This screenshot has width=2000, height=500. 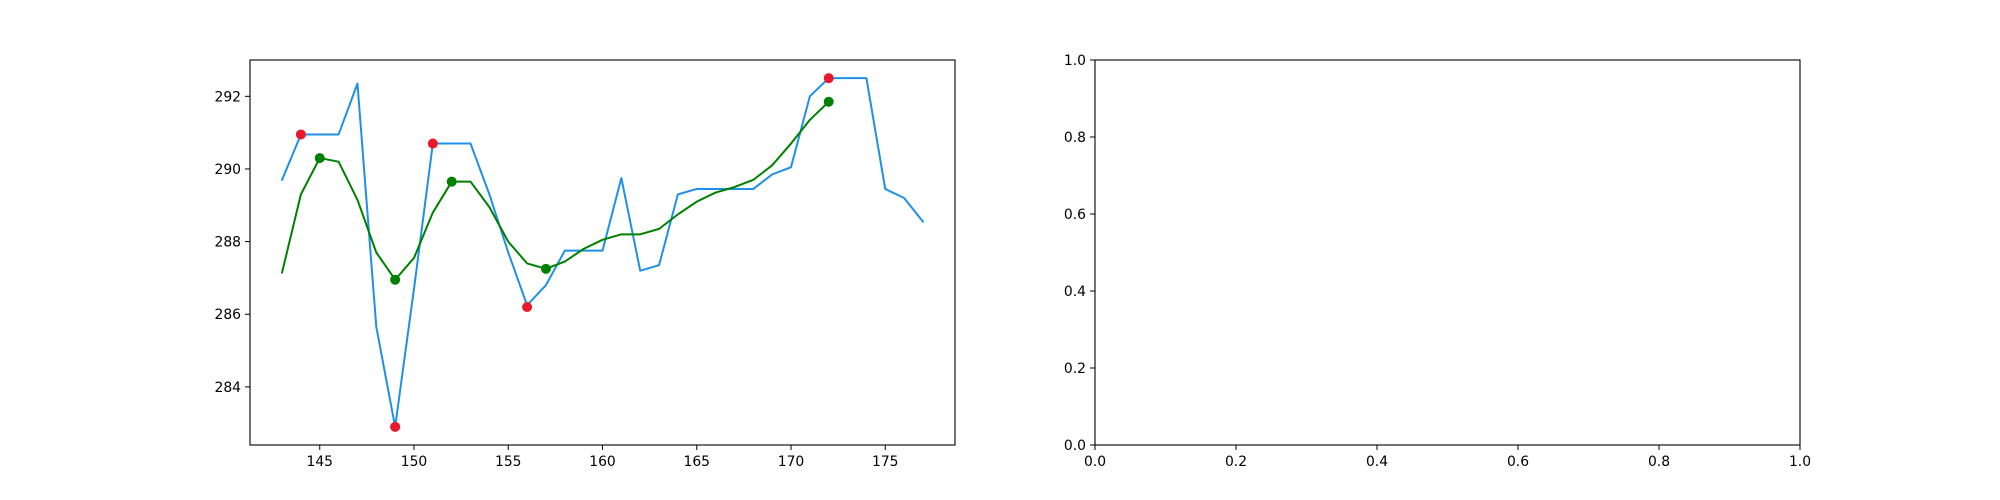 What do you see at coordinates (227, 315) in the screenshot?
I see `left-y-tick-label-1: 286` at bounding box center [227, 315].